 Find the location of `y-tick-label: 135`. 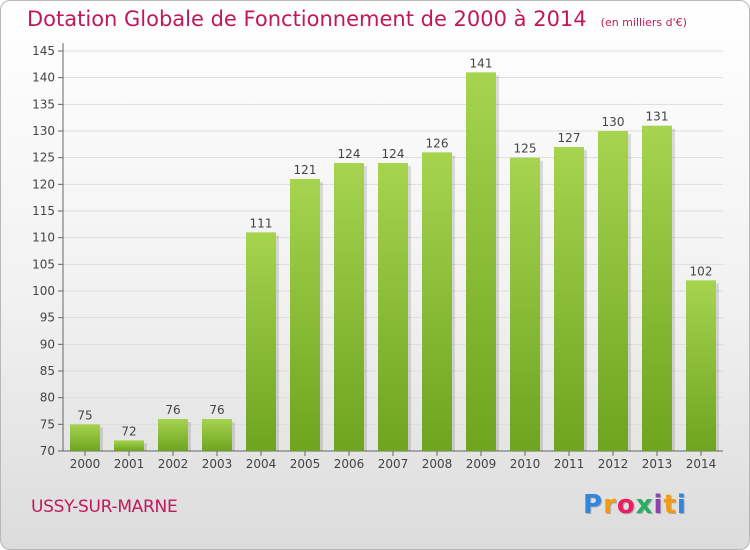

y-tick-label: 135 is located at coordinates (43, 104).